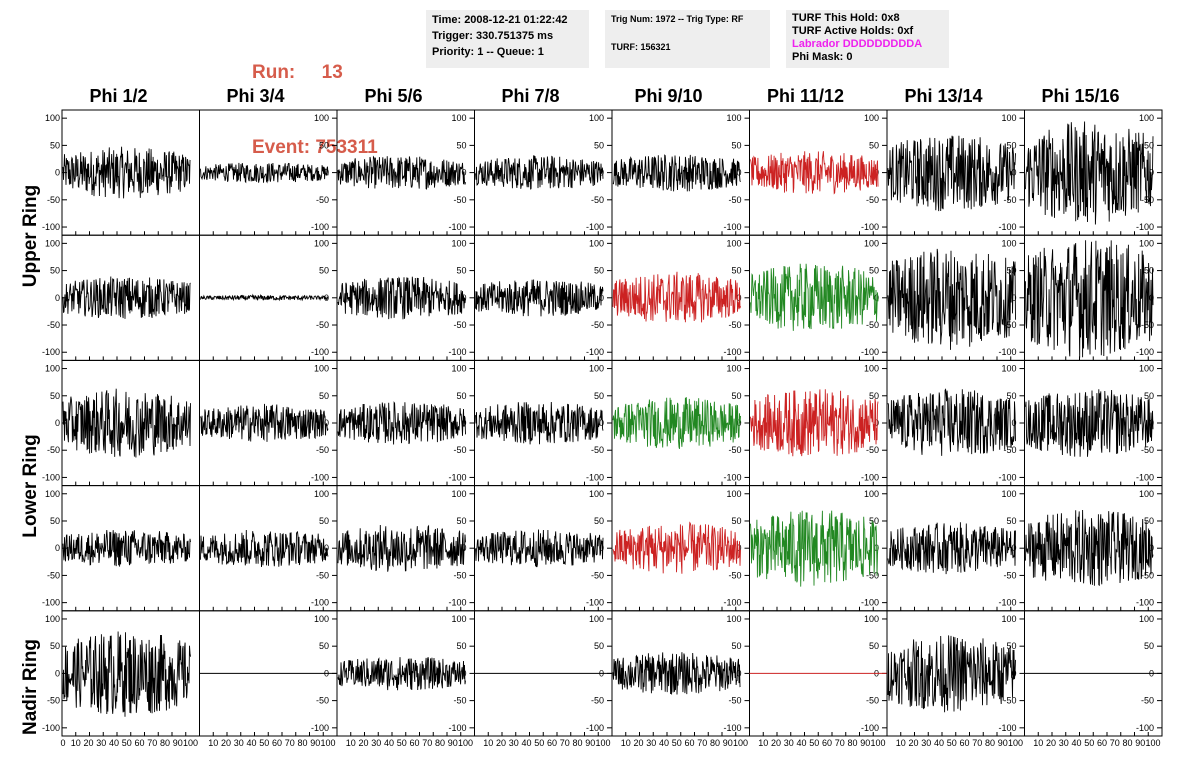 The width and height of the screenshot is (1196, 772). Describe the element at coordinates (500, 20) in the screenshot. I see `time-text: Time: 2008-12-21 01:22:42` at that location.